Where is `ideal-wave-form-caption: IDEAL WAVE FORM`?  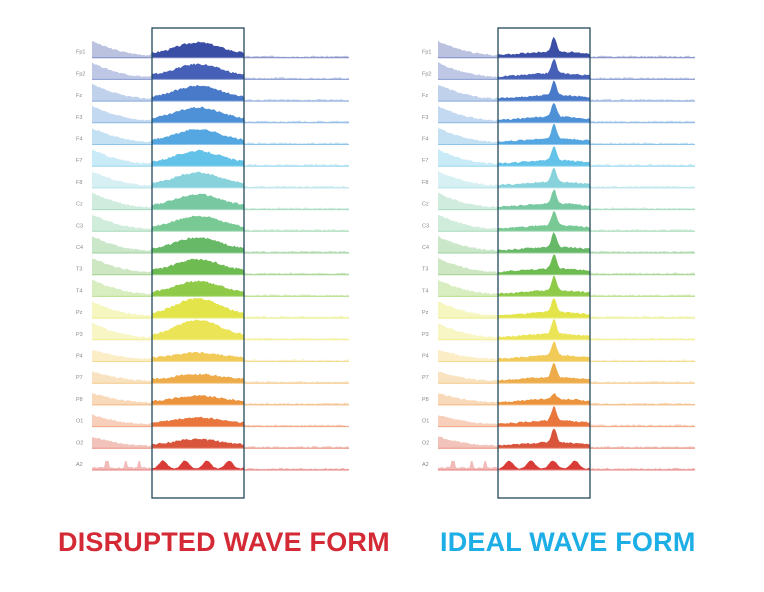 ideal-wave-form-caption: IDEAL WAVE FORM is located at coordinates (568, 542).